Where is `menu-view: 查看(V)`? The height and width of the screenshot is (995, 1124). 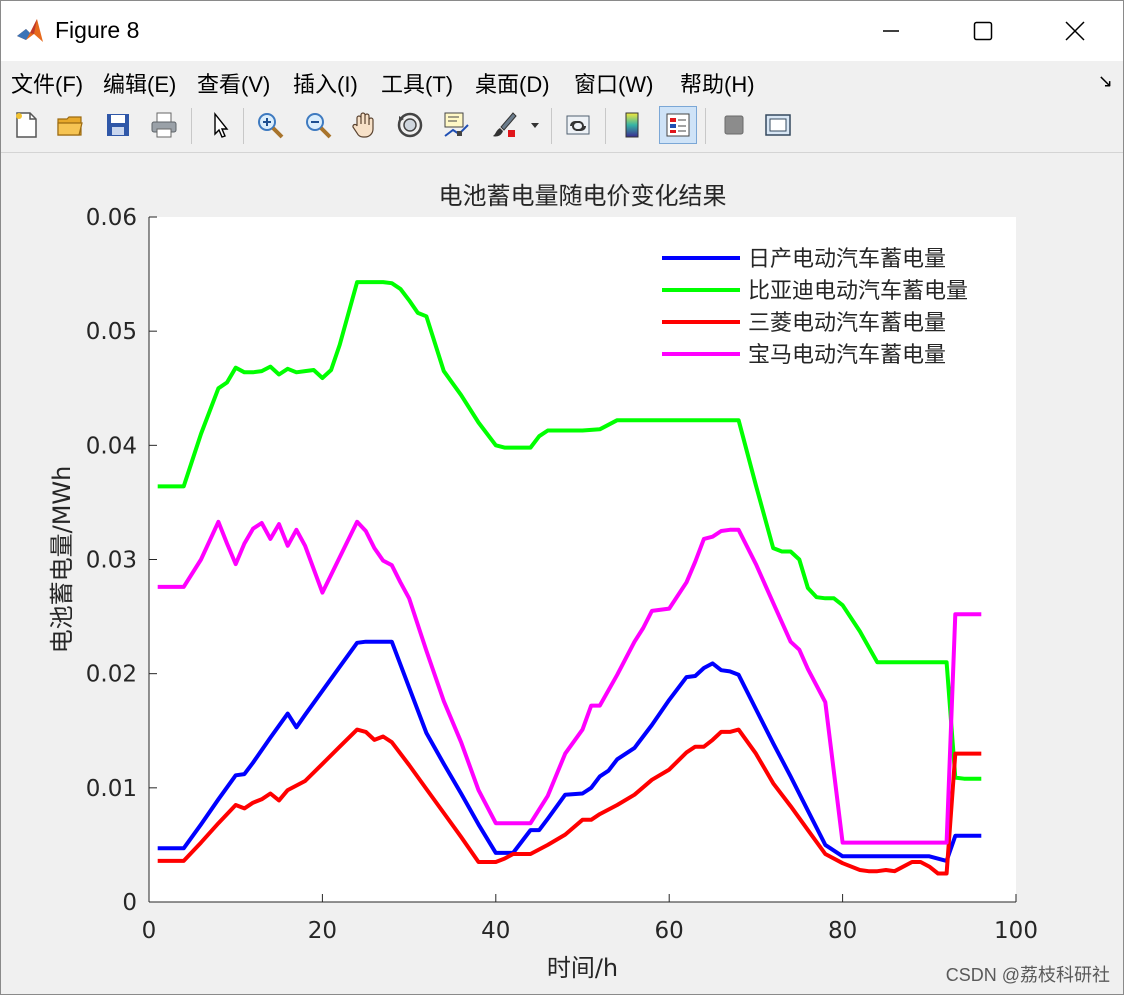 menu-view: 查看(V) is located at coordinates (234, 84).